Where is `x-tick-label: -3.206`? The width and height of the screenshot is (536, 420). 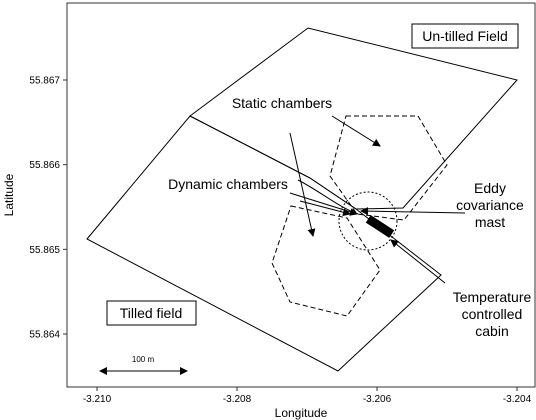 x-tick-label: -3.206 is located at coordinates (377, 399).